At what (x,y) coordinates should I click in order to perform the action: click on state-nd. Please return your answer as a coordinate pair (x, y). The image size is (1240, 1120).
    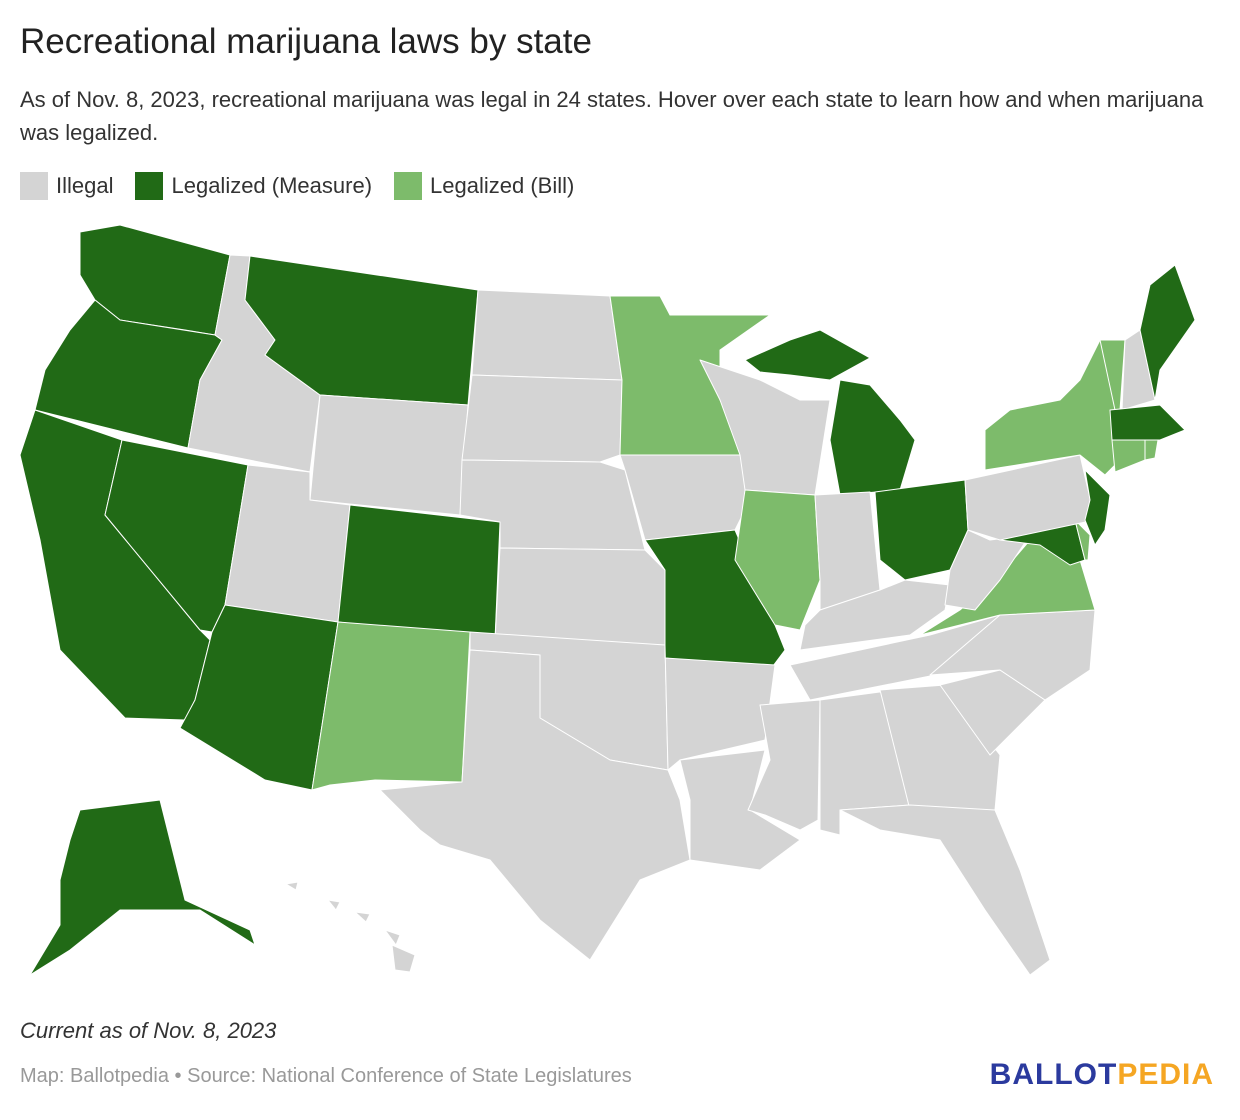
    Looking at the image, I should click on (547, 335).